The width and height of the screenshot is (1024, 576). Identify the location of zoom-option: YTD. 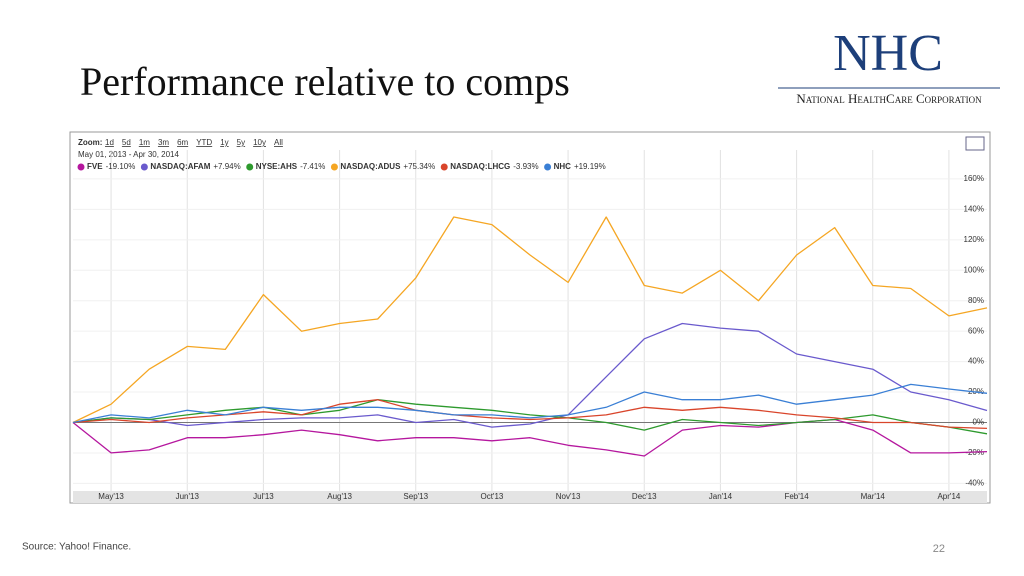
(204, 142).